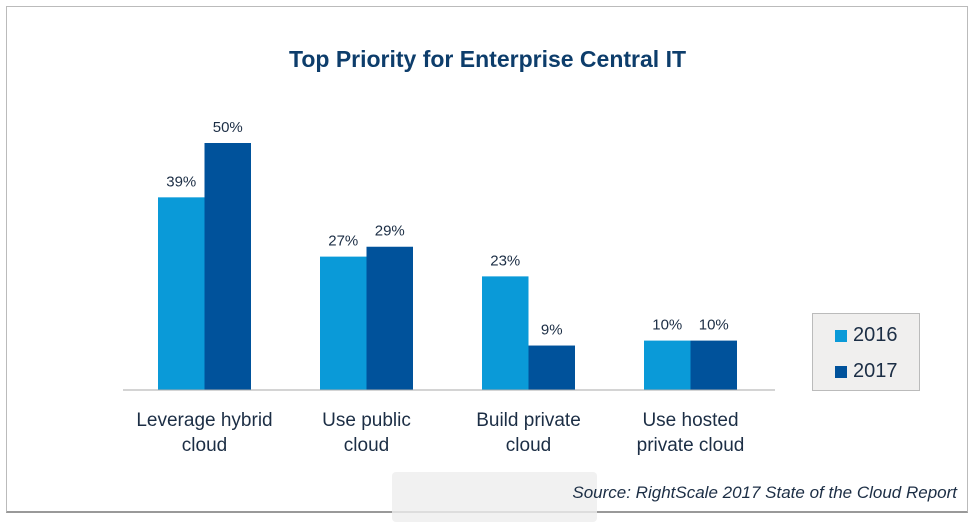 This screenshot has height=522, width=975. I want to click on data-label: 9%, so click(552, 330).